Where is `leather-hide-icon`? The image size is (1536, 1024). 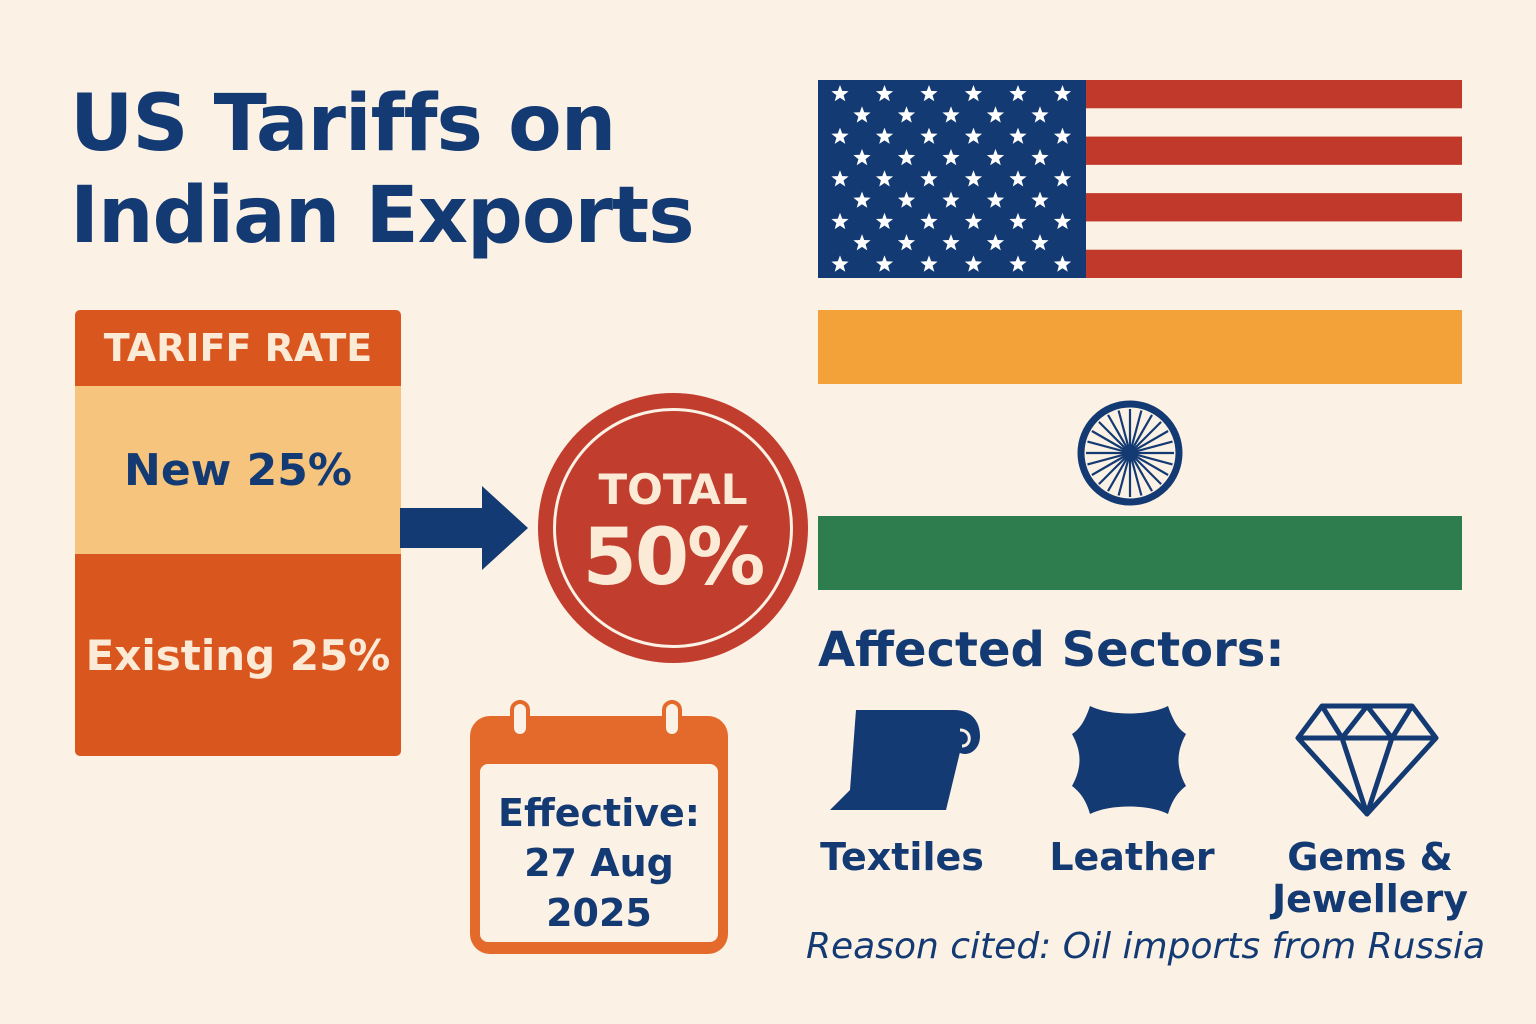
leather-hide-icon is located at coordinates (1129, 760).